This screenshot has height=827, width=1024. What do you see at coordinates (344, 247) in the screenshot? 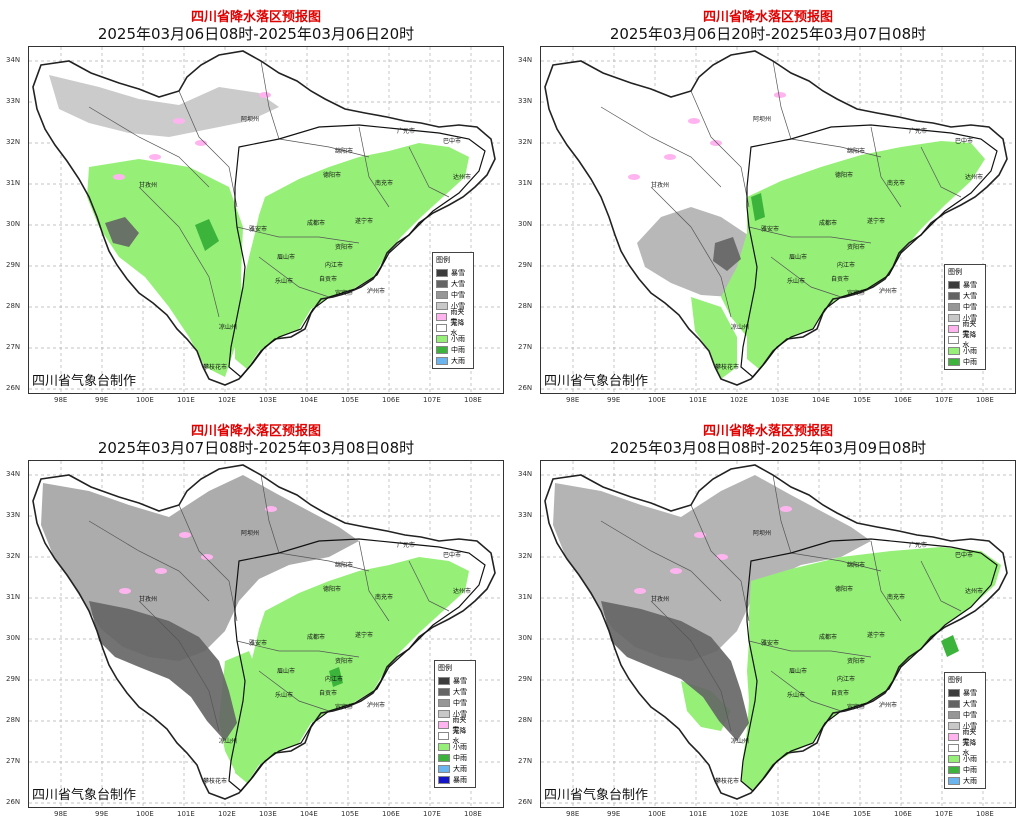
I see `city-label: 资阳市` at bounding box center [344, 247].